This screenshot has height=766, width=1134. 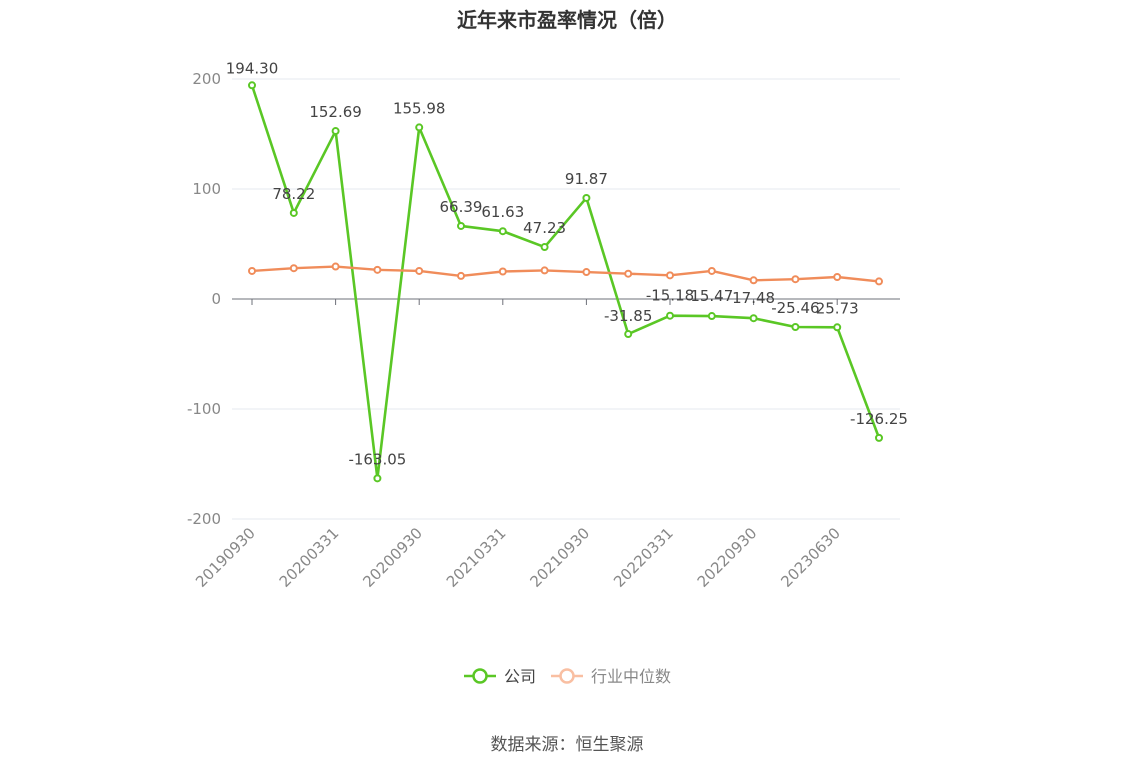 I want to click on data-label: 25.73, so click(x=837, y=308).